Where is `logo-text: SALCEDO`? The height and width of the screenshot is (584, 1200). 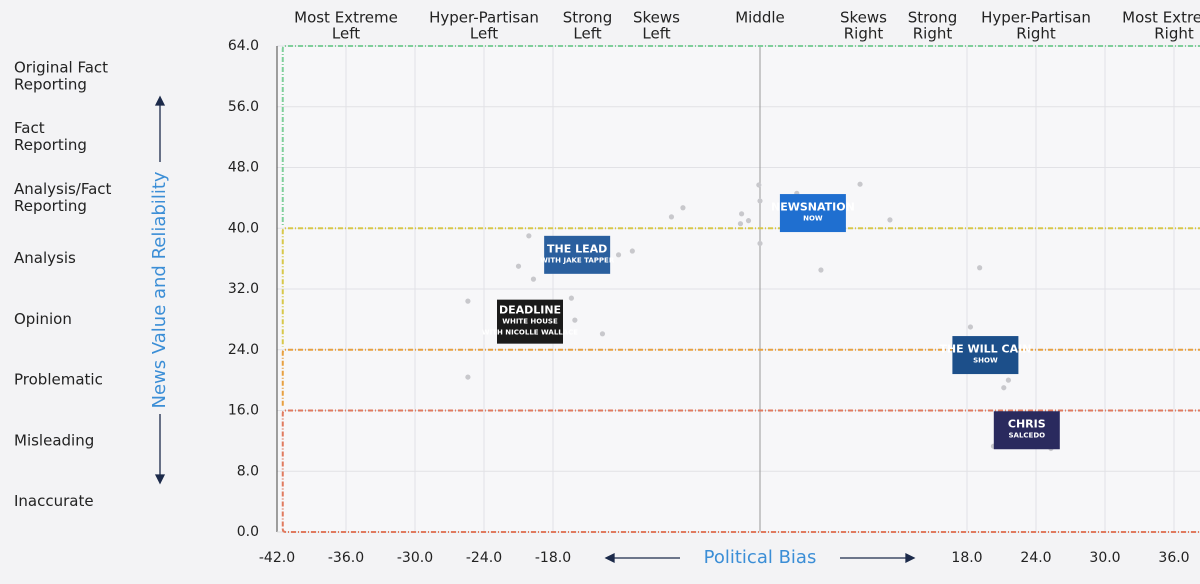 logo-text: SALCEDO is located at coordinates (1026, 436).